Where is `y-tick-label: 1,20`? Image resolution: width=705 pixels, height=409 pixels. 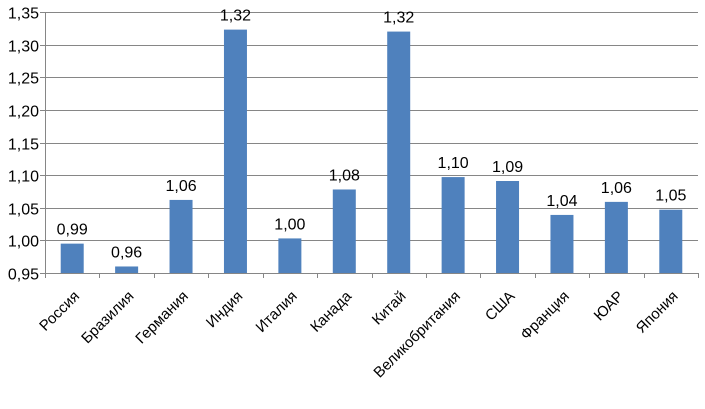
y-tick-label: 1,20 is located at coordinates (23, 112).